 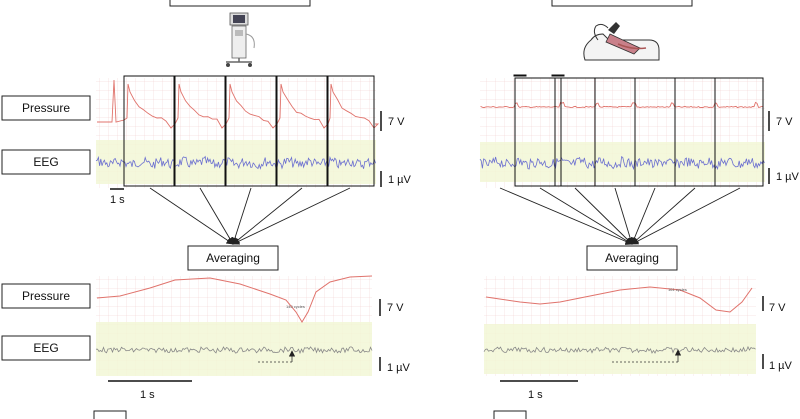 I want to click on patient-with-mask-icon, so click(x=621, y=41).